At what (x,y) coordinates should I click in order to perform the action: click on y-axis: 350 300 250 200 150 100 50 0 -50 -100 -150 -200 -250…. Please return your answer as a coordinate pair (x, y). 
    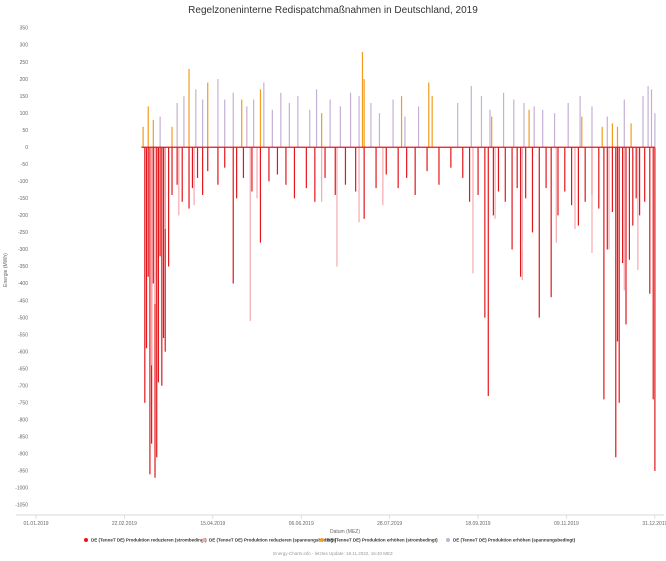
    Looking at the image, I should click on (21, 267).